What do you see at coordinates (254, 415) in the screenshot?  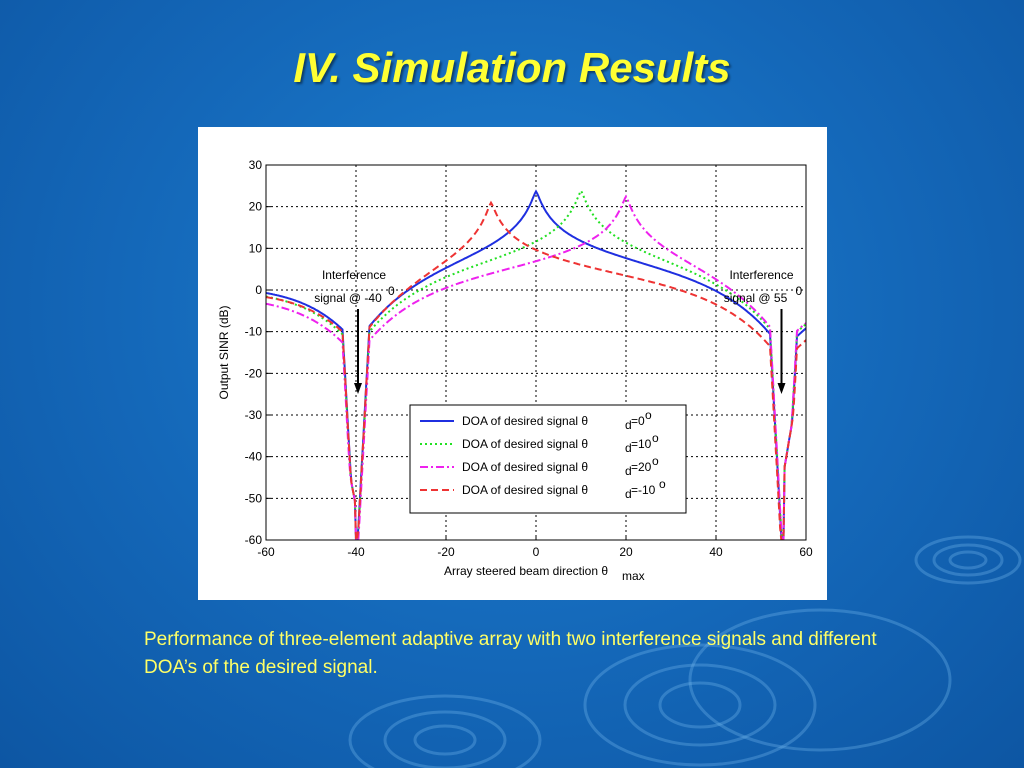 I see `y-tick-label: -30` at bounding box center [254, 415].